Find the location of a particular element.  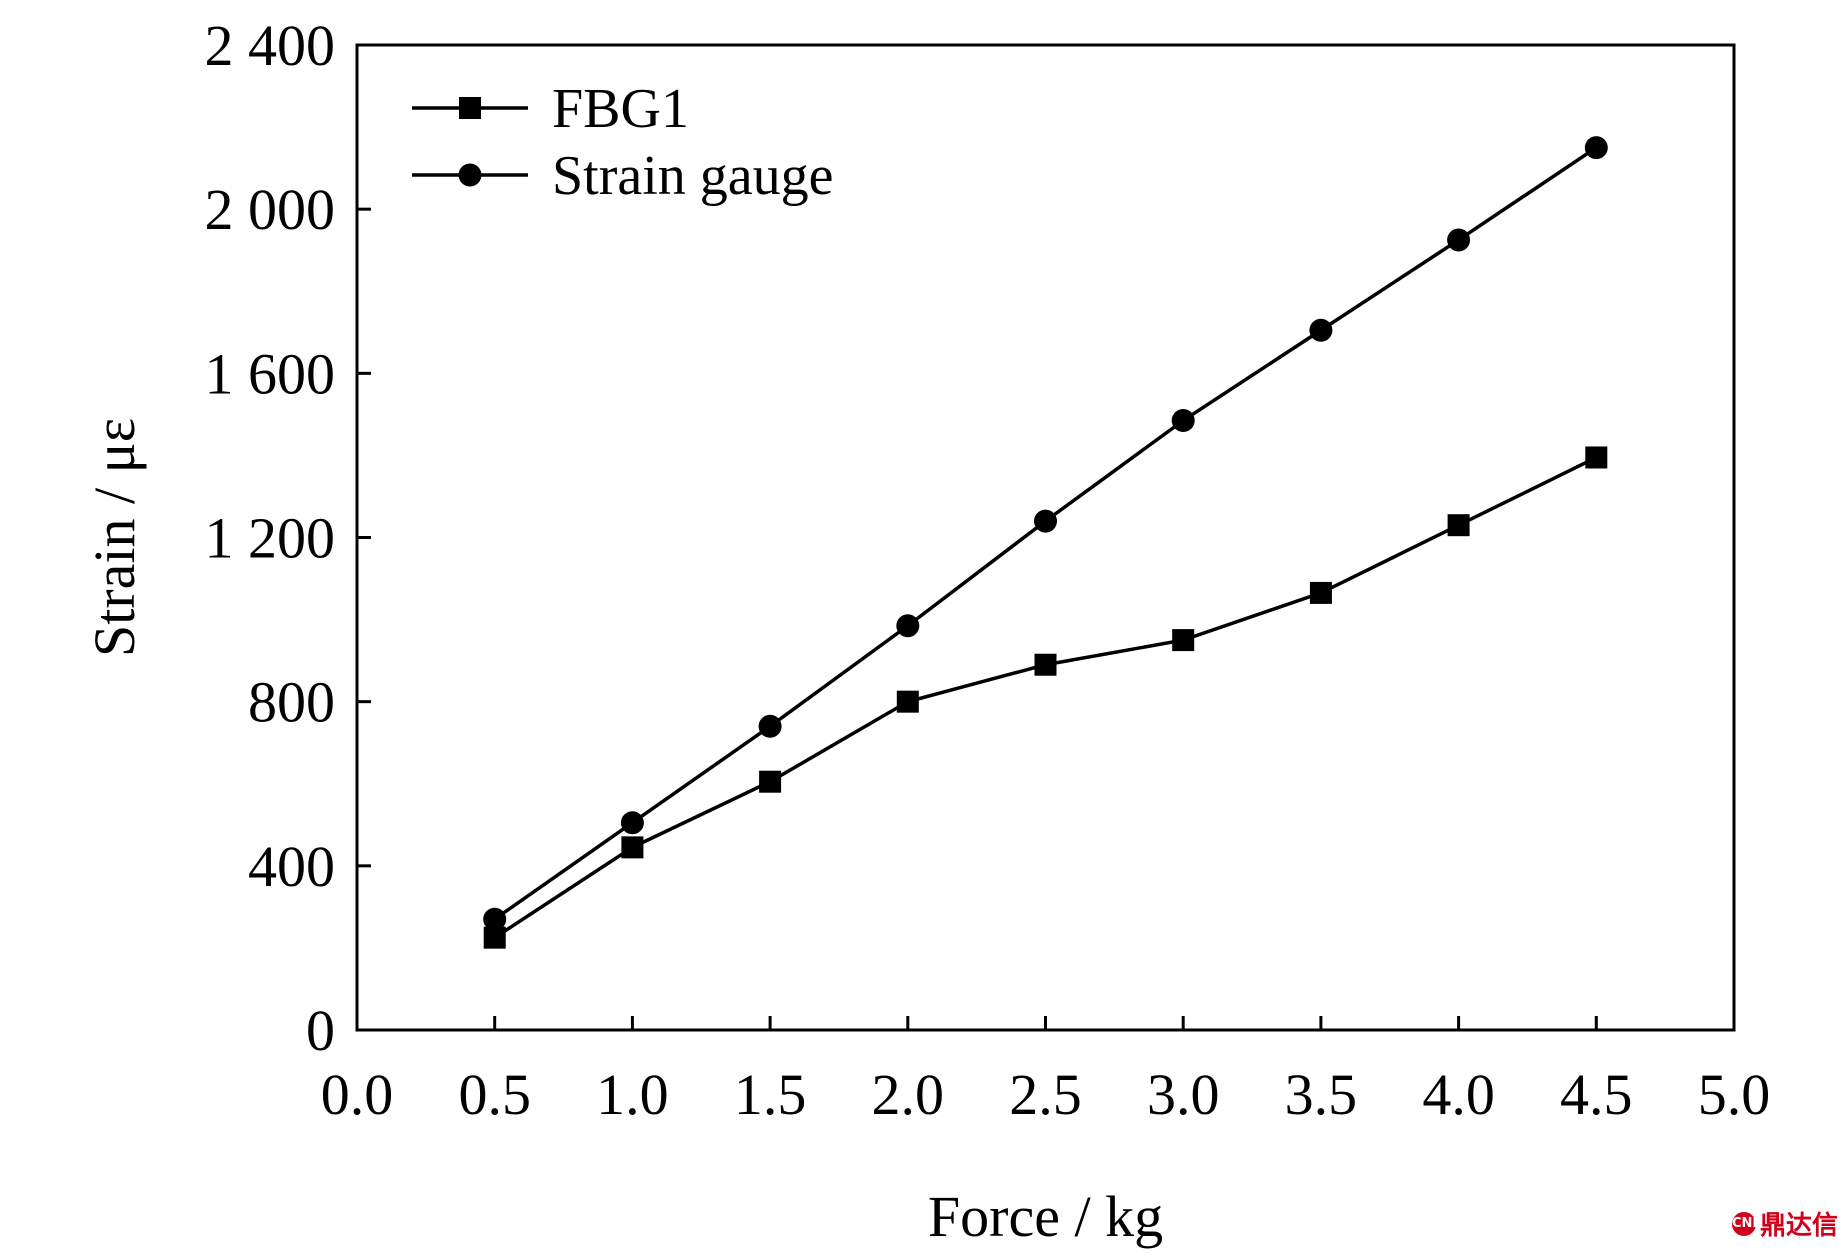

y-tick-label: 2 400 is located at coordinates (270, 45).